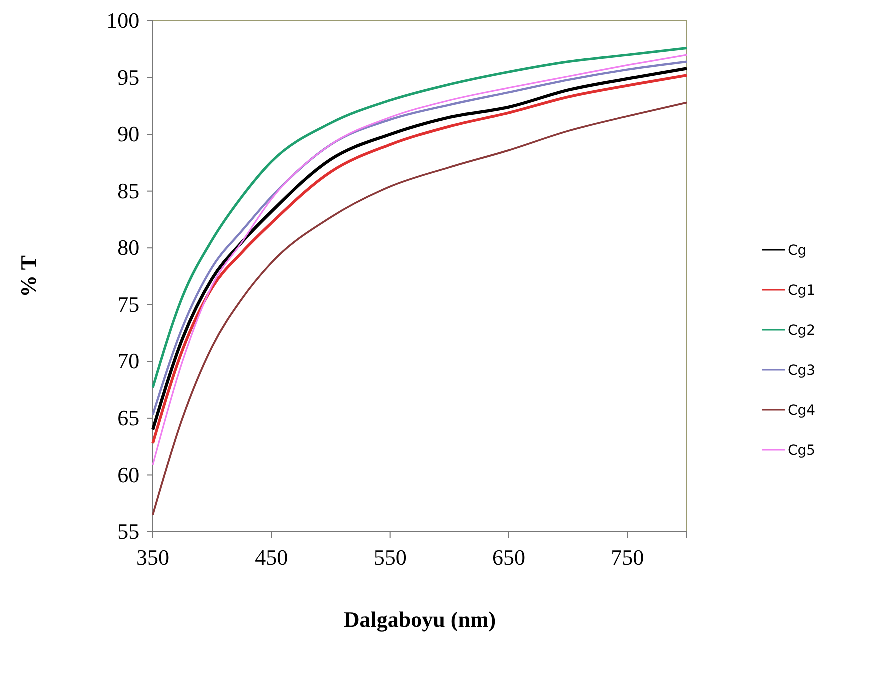  Describe the element at coordinates (271, 557) in the screenshot. I see `x-tick-label: 450` at that location.